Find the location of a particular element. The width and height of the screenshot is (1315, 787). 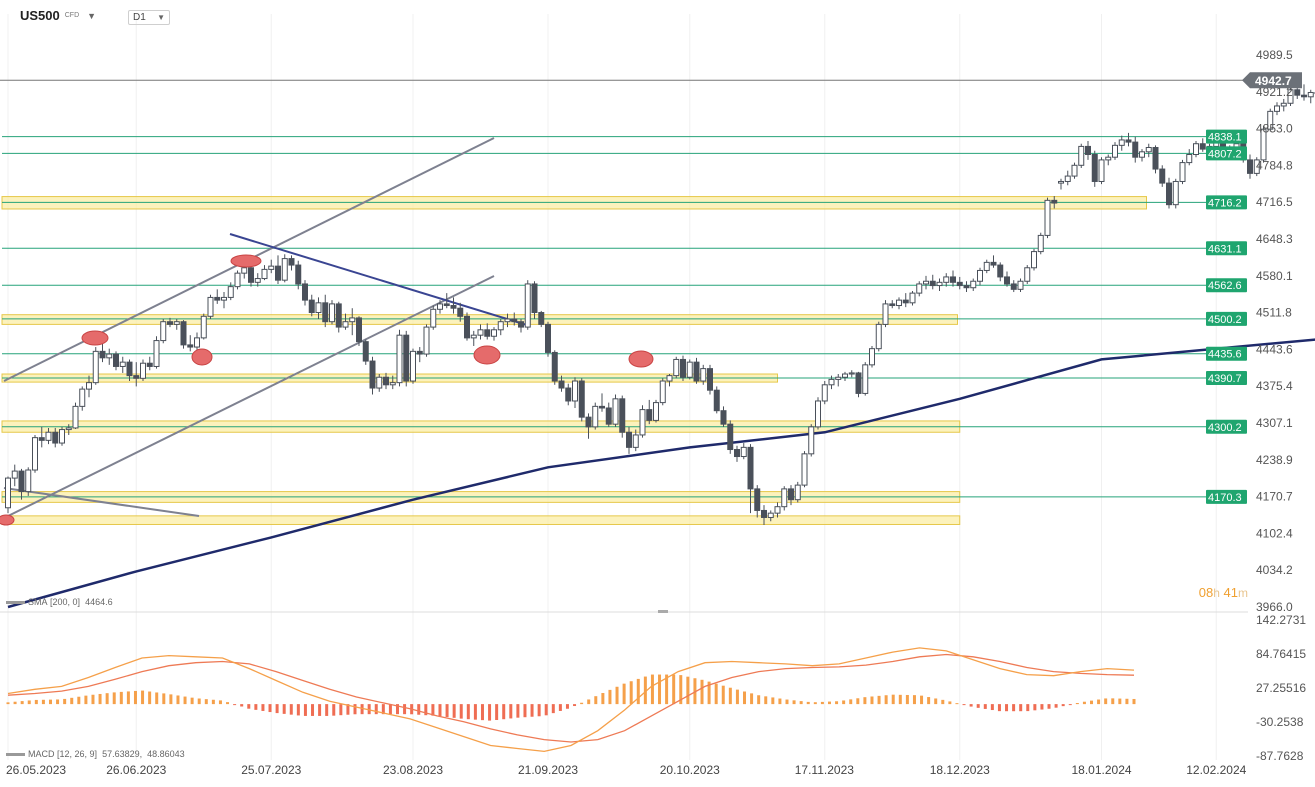

level-label: 4390.7 is located at coordinates (1225, 379).